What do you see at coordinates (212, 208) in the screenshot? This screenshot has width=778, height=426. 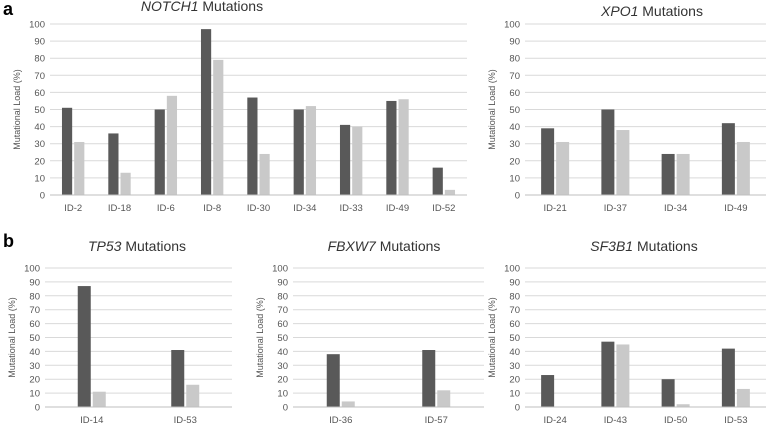 I see `x-tick-label: ID-8` at bounding box center [212, 208].